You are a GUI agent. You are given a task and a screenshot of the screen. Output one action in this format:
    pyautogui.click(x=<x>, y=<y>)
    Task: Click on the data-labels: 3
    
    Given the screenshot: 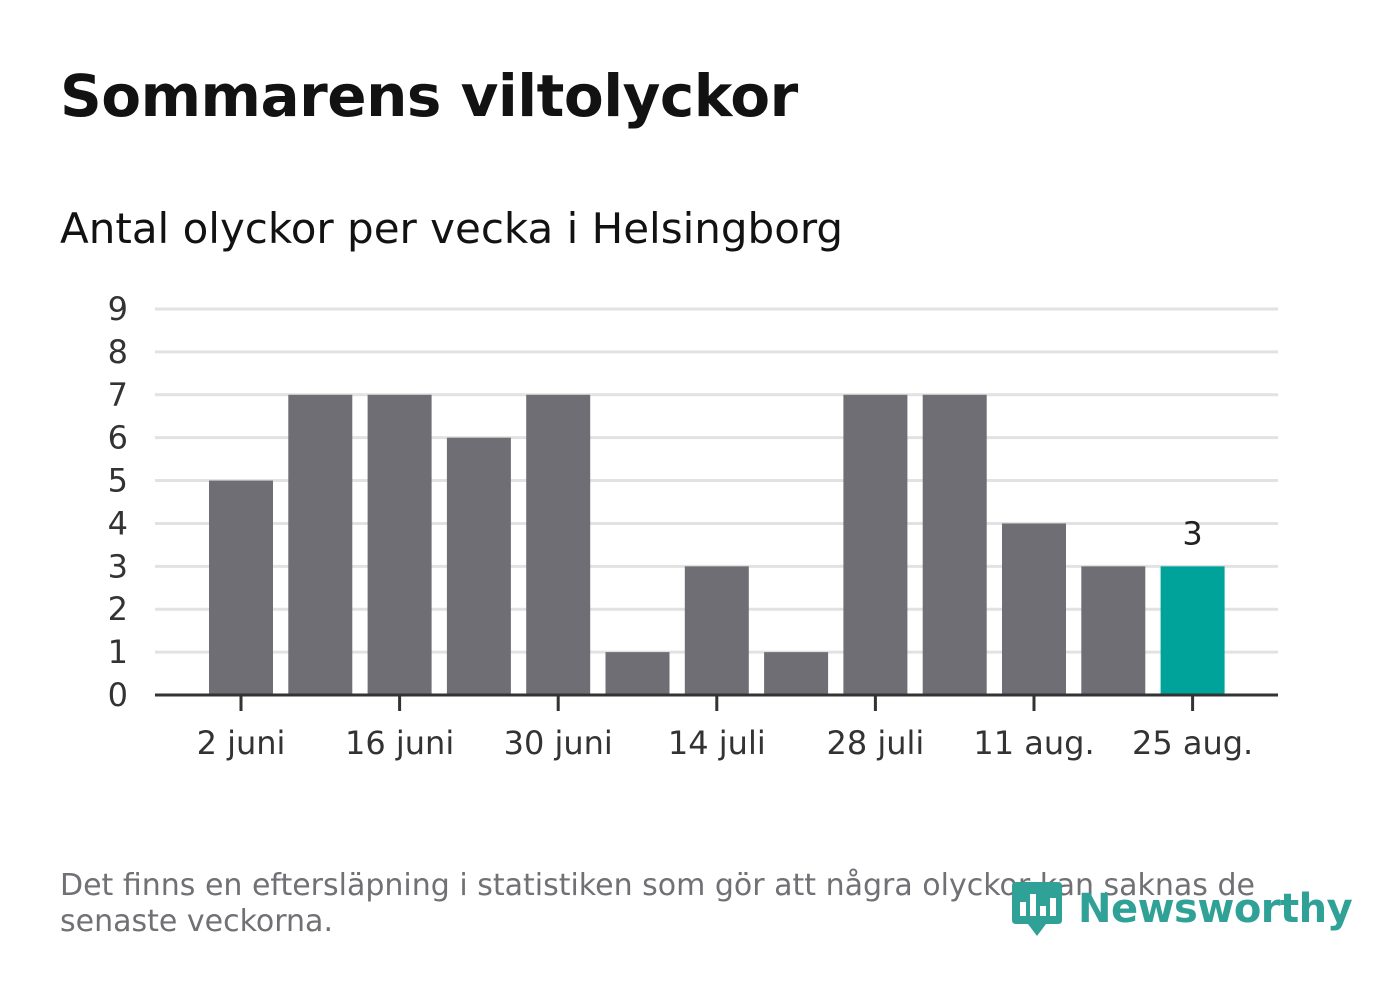 What is the action you would take?
    pyautogui.click(x=1192, y=533)
    